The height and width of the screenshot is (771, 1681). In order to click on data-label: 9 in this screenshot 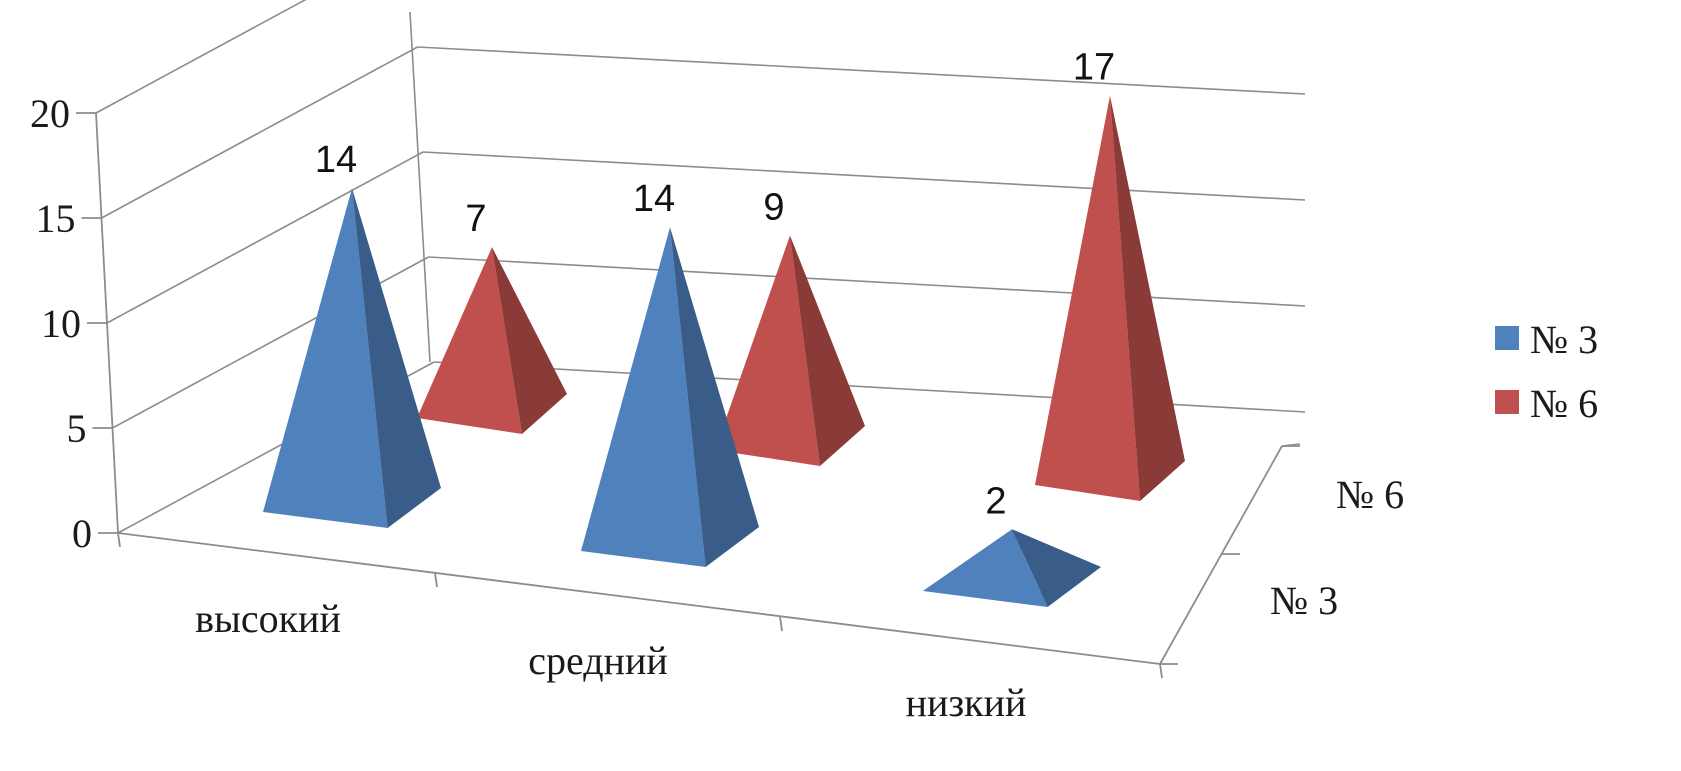, I will do `click(773, 207)`.